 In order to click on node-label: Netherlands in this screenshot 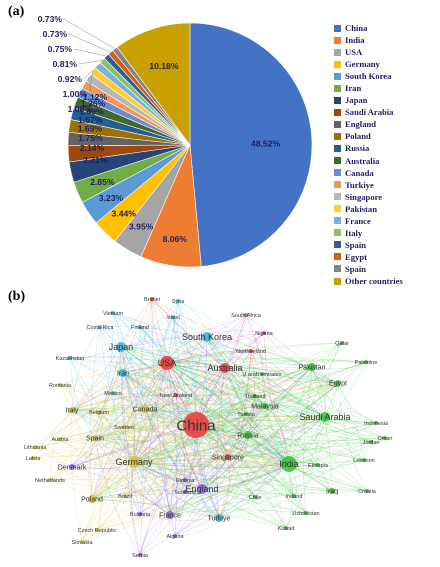, I will do `click(50, 481)`.